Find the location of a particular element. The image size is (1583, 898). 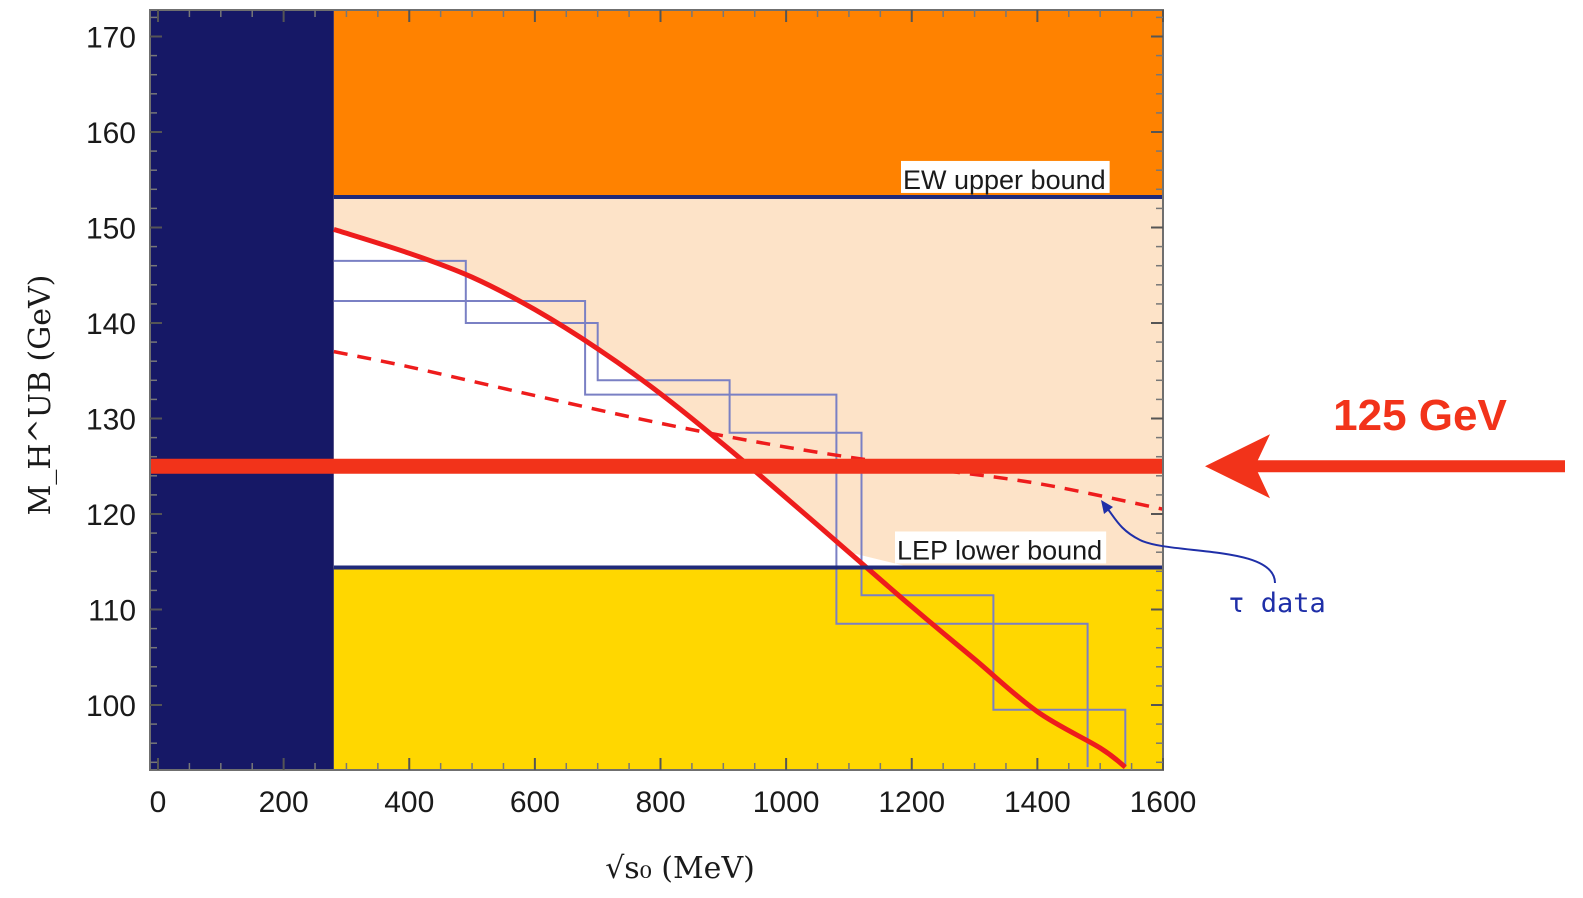

annotations: 125 GeV τ data is located at coordinates (1333, 505).